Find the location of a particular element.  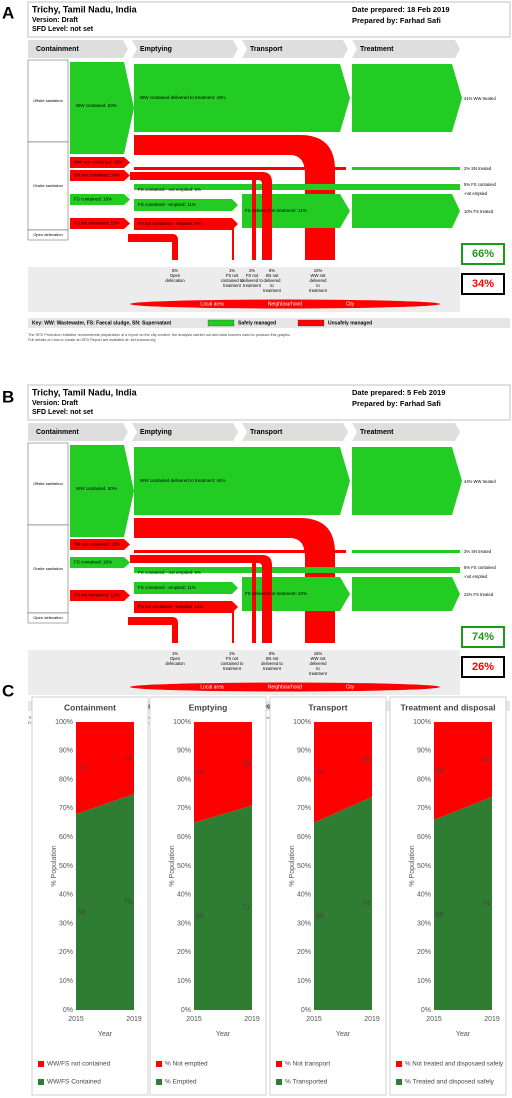

loss-label: to is located at coordinates (318, 668).